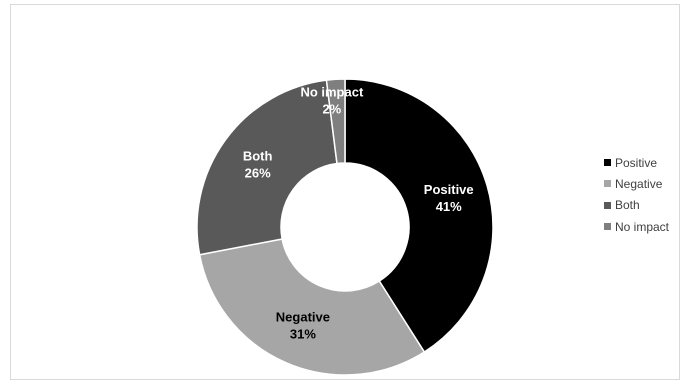 The width and height of the screenshot is (681, 385). Describe the element at coordinates (627, 205) in the screenshot. I see `legend-label-both: Both` at that location.